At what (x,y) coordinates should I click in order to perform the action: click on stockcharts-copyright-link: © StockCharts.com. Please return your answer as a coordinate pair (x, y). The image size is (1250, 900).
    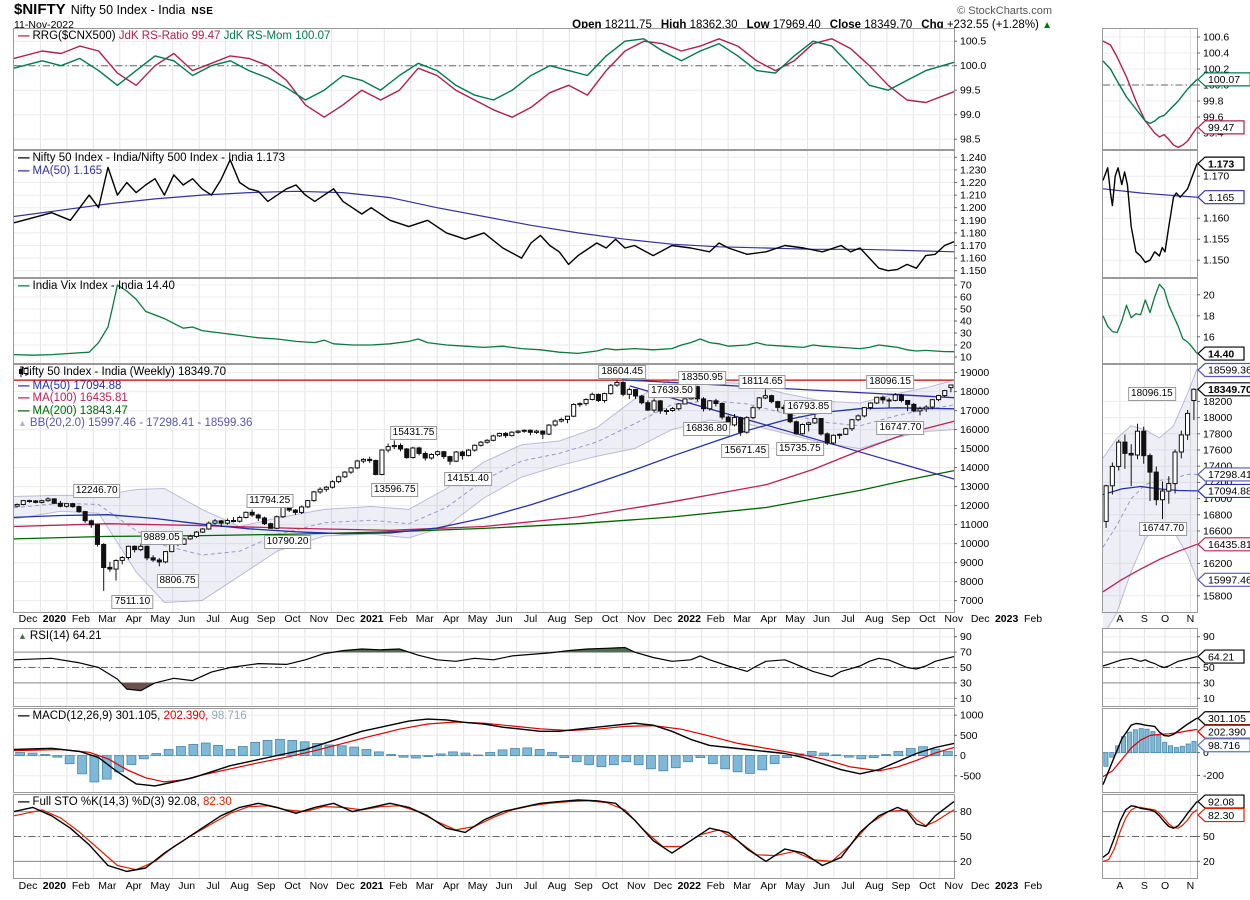
    Looking at the image, I should click on (1004, 11).